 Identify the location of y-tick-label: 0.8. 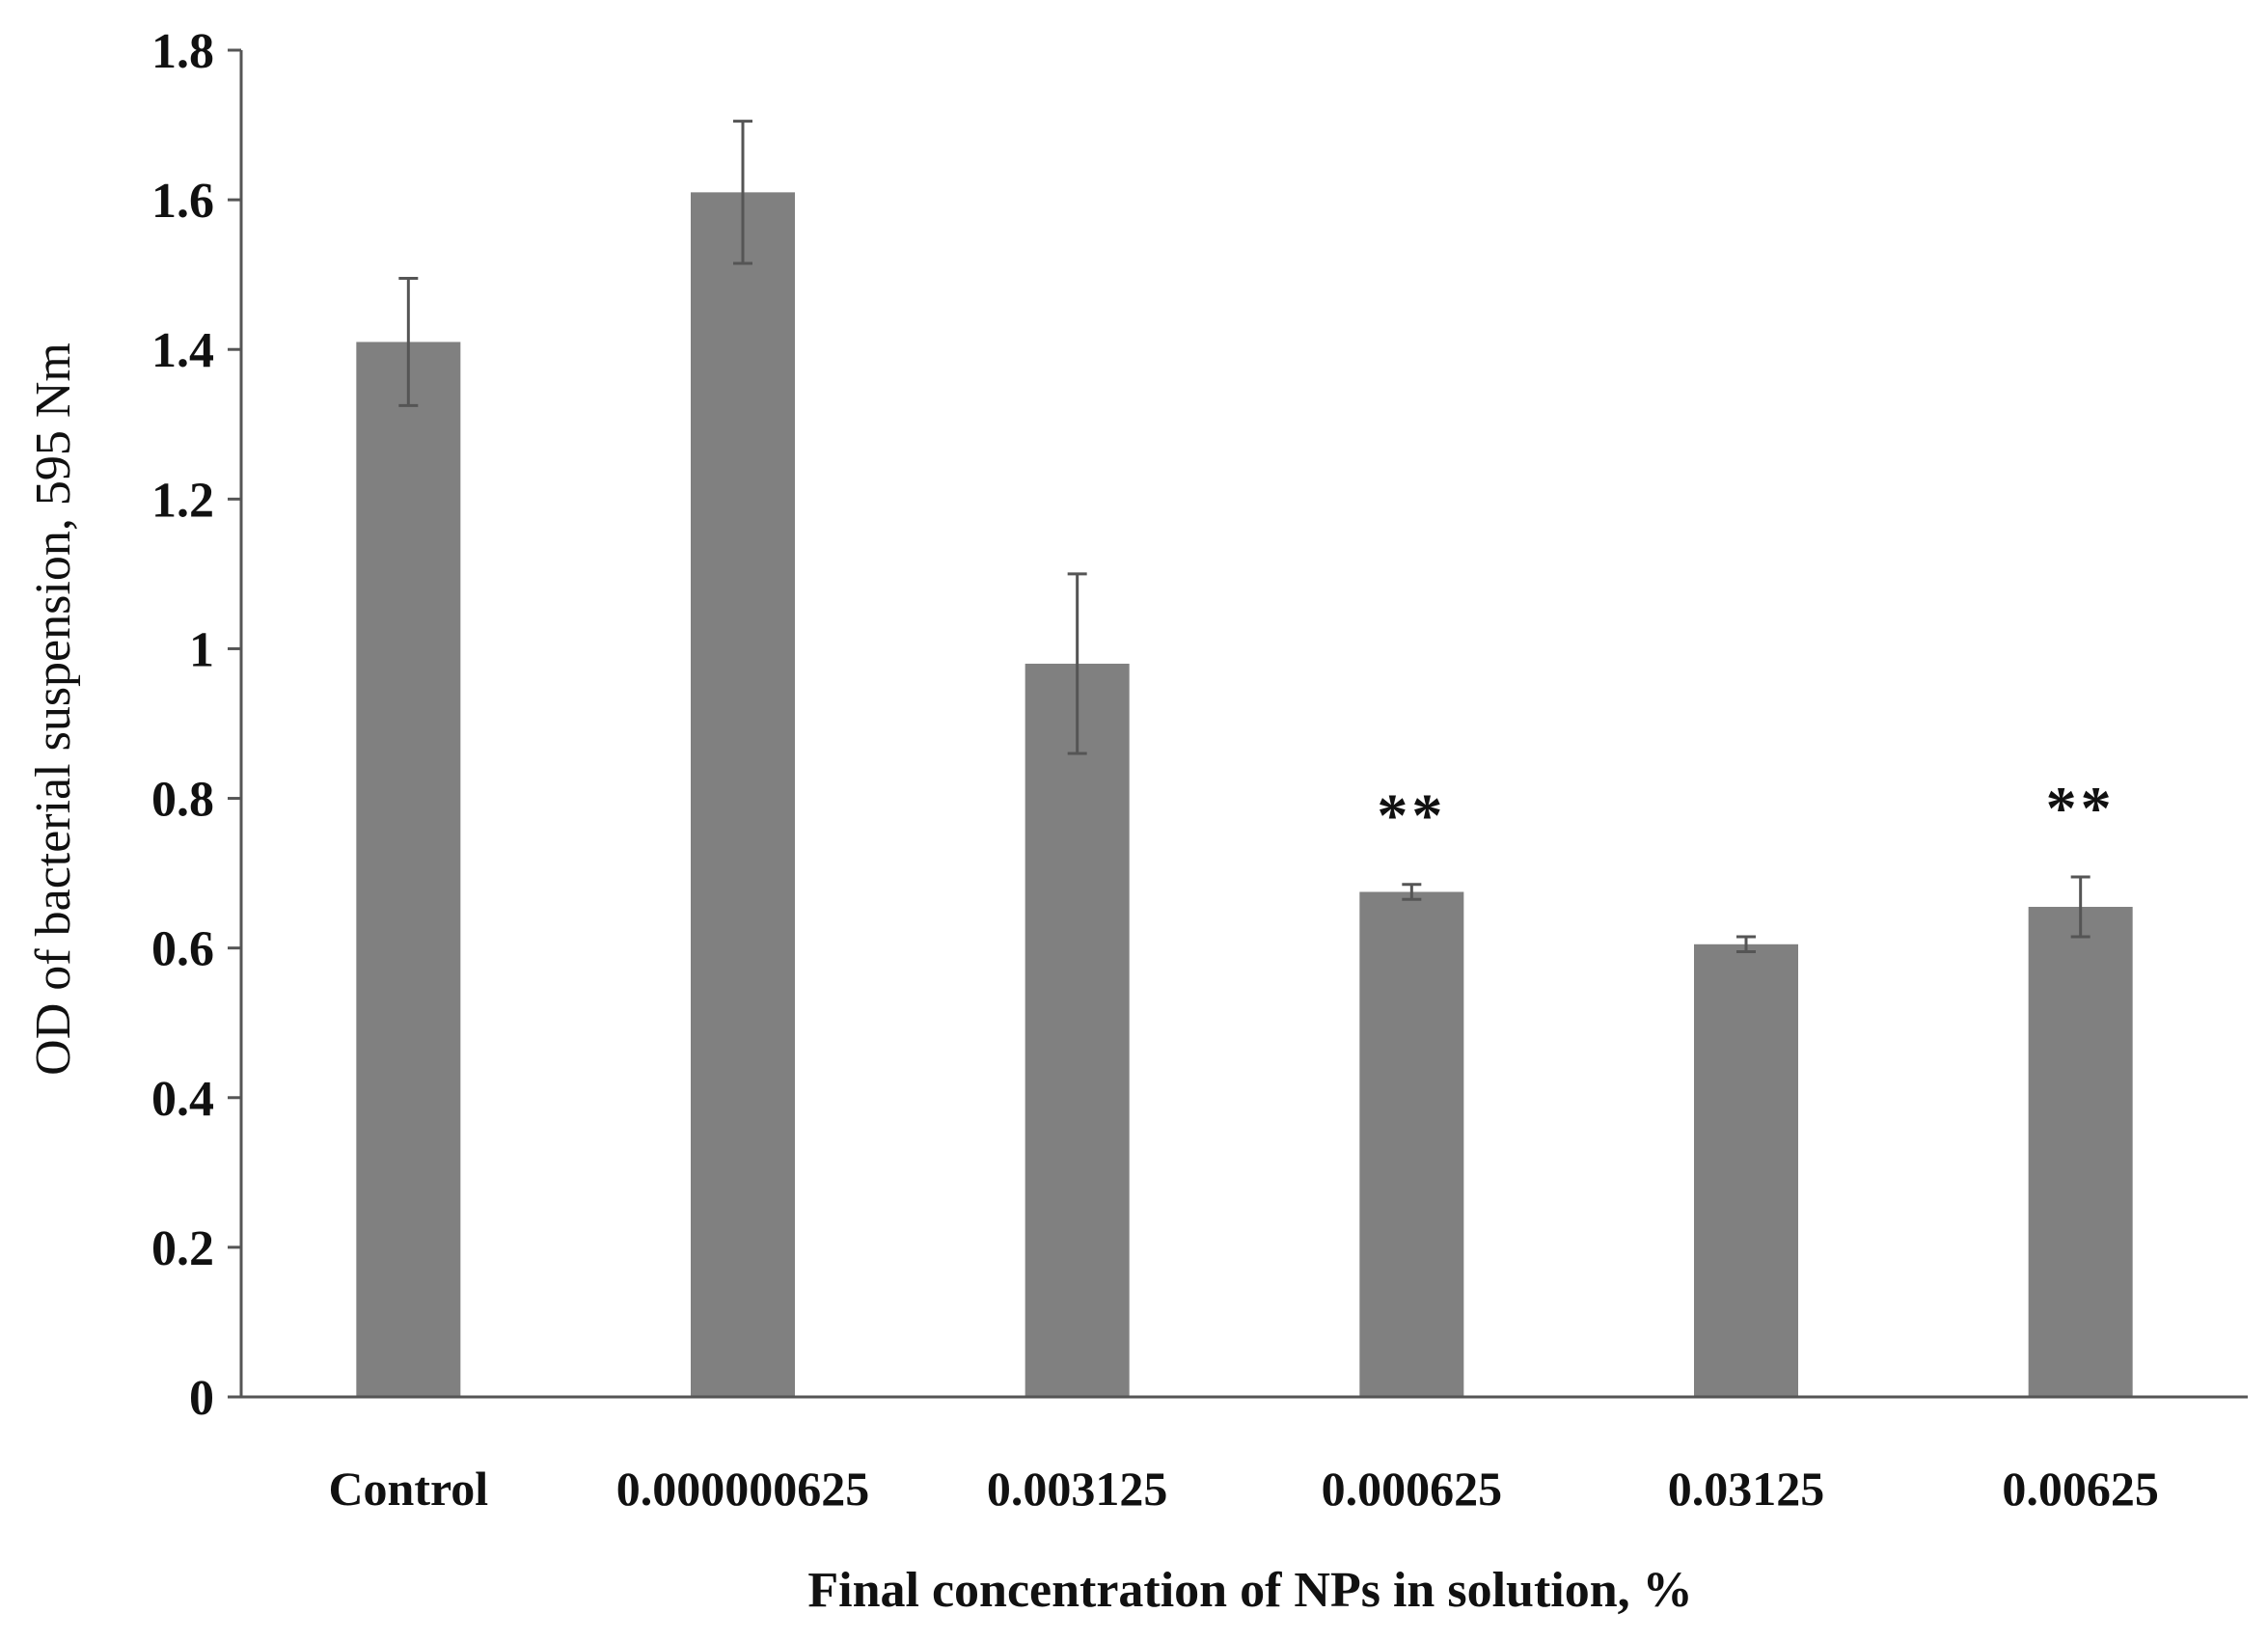
(183, 800).